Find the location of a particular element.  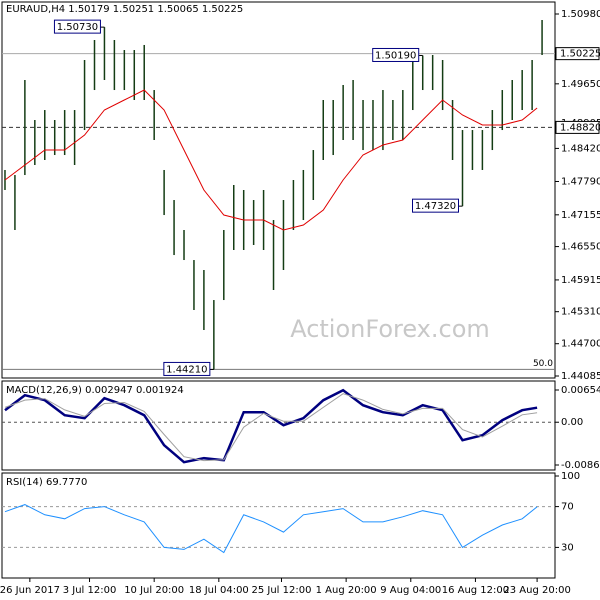

panel-frame is located at coordinates (278, 425).